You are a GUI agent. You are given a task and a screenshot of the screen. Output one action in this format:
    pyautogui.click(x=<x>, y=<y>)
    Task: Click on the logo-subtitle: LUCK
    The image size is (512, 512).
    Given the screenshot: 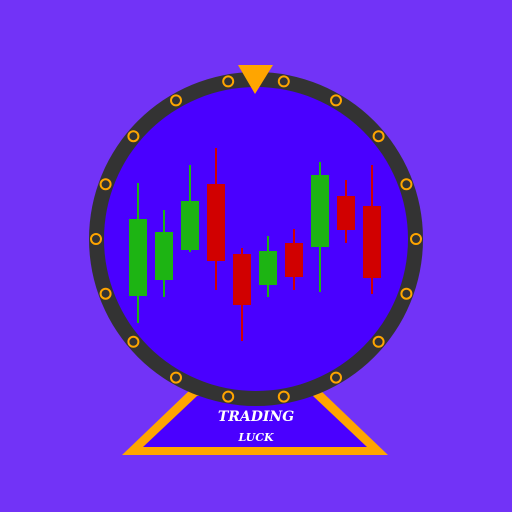 What is the action you would take?
    pyautogui.click(x=255, y=437)
    